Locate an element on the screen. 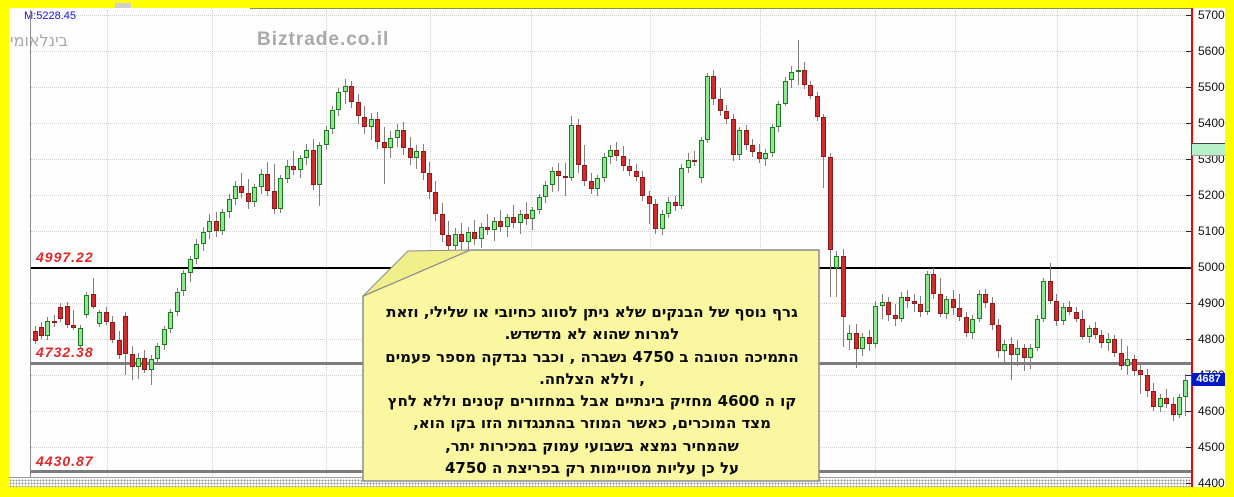  axis-tick-label: 4400 is located at coordinates (1211, 483).